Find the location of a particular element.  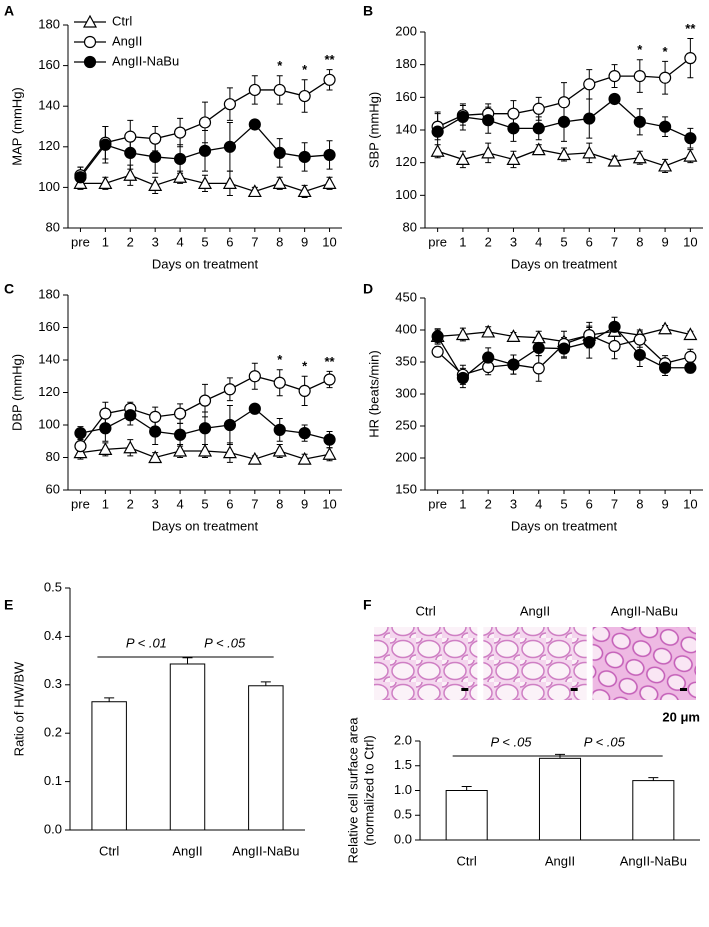

x-tick-label: 10 is located at coordinates (690, 503).